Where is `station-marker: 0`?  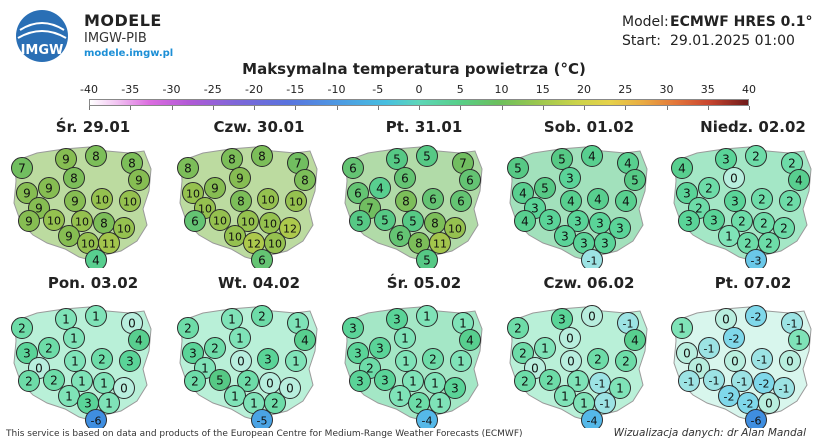 station-marker: 0 is located at coordinates (570, 338).